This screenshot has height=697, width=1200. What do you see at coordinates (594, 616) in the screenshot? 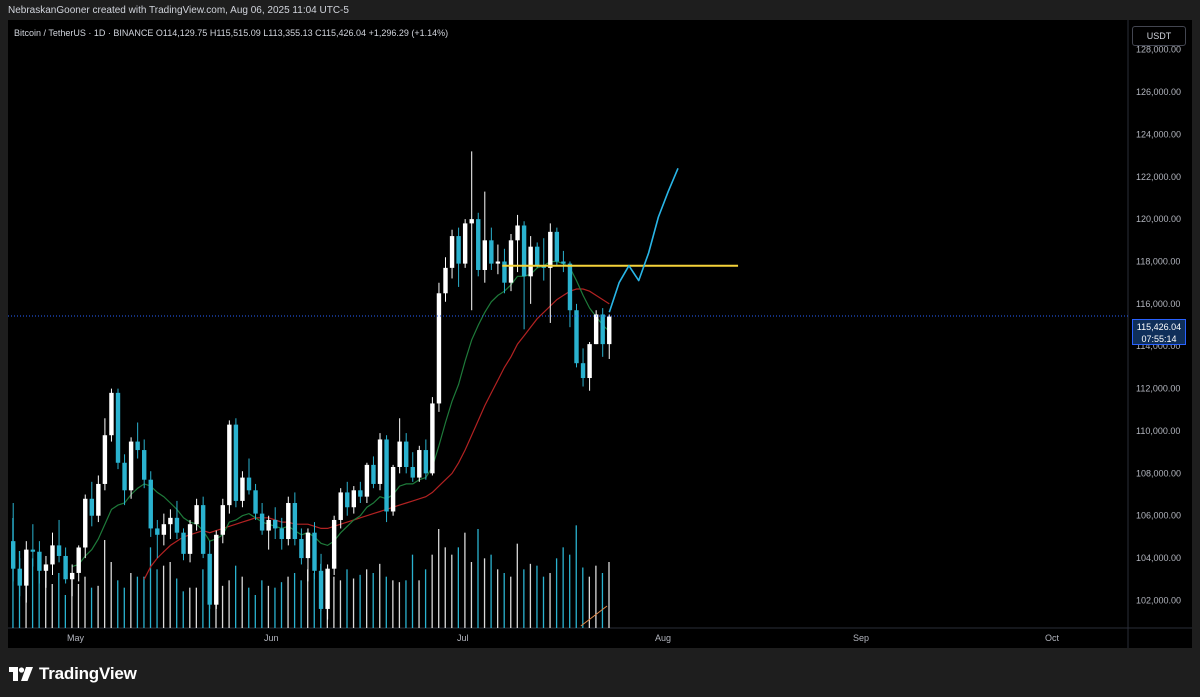
I see `volume-ma-line` at bounding box center [594, 616].